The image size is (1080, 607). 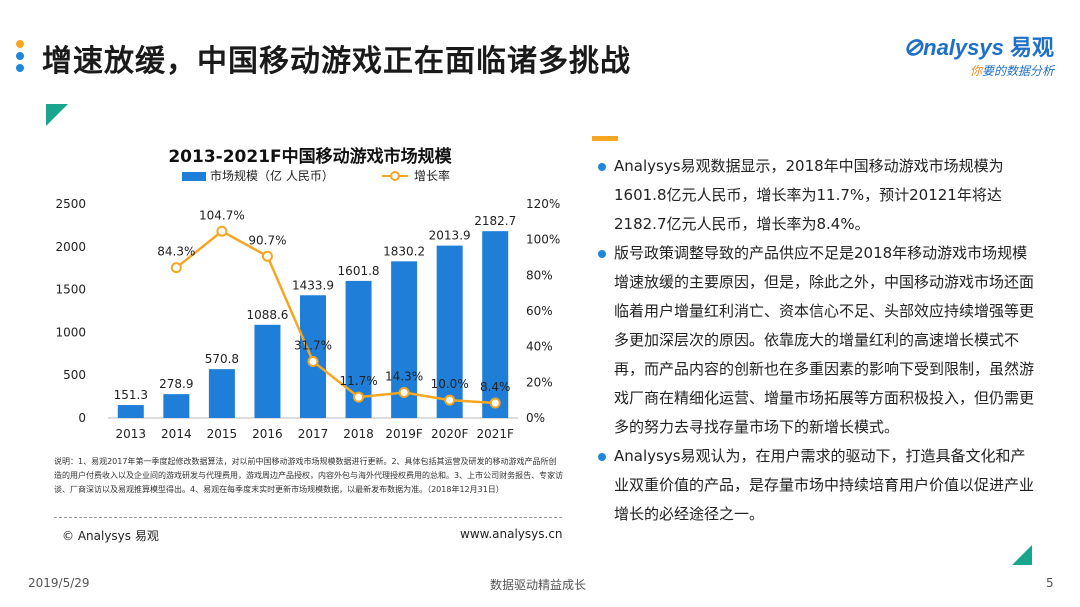 What do you see at coordinates (495, 387) in the screenshot?
I see `growth-rate-label: 8.4%` at bounding box center [495, 387].